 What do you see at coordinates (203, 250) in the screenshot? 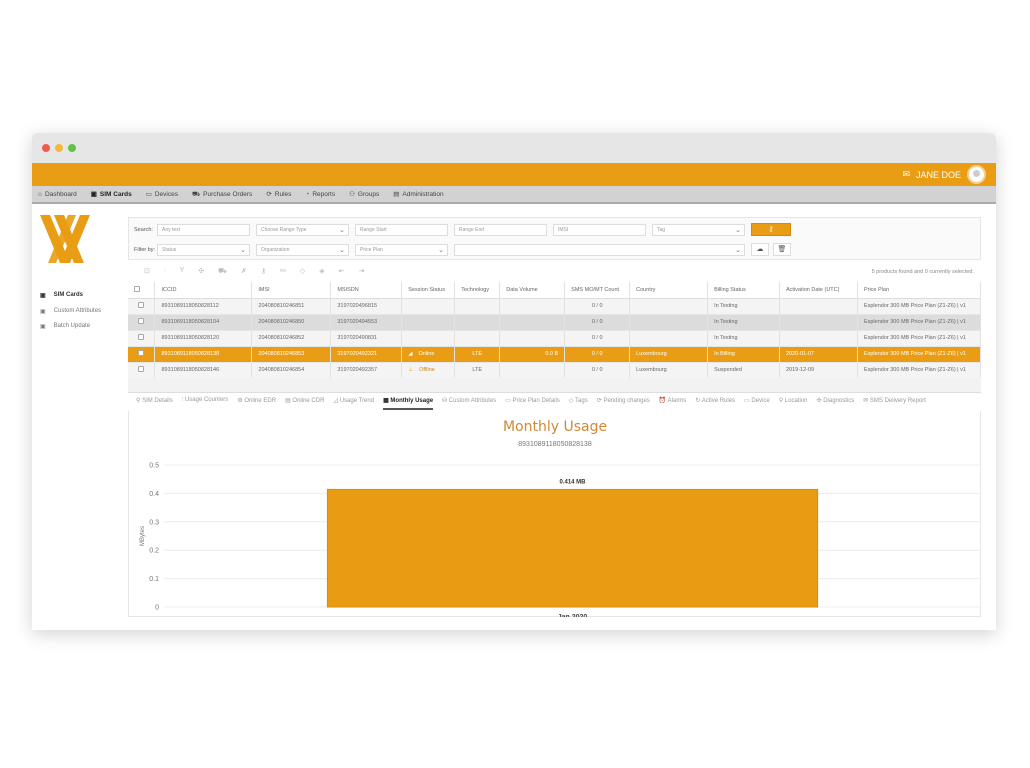
I see `status-select: Status ⌄` at bounding box center [203, 250].